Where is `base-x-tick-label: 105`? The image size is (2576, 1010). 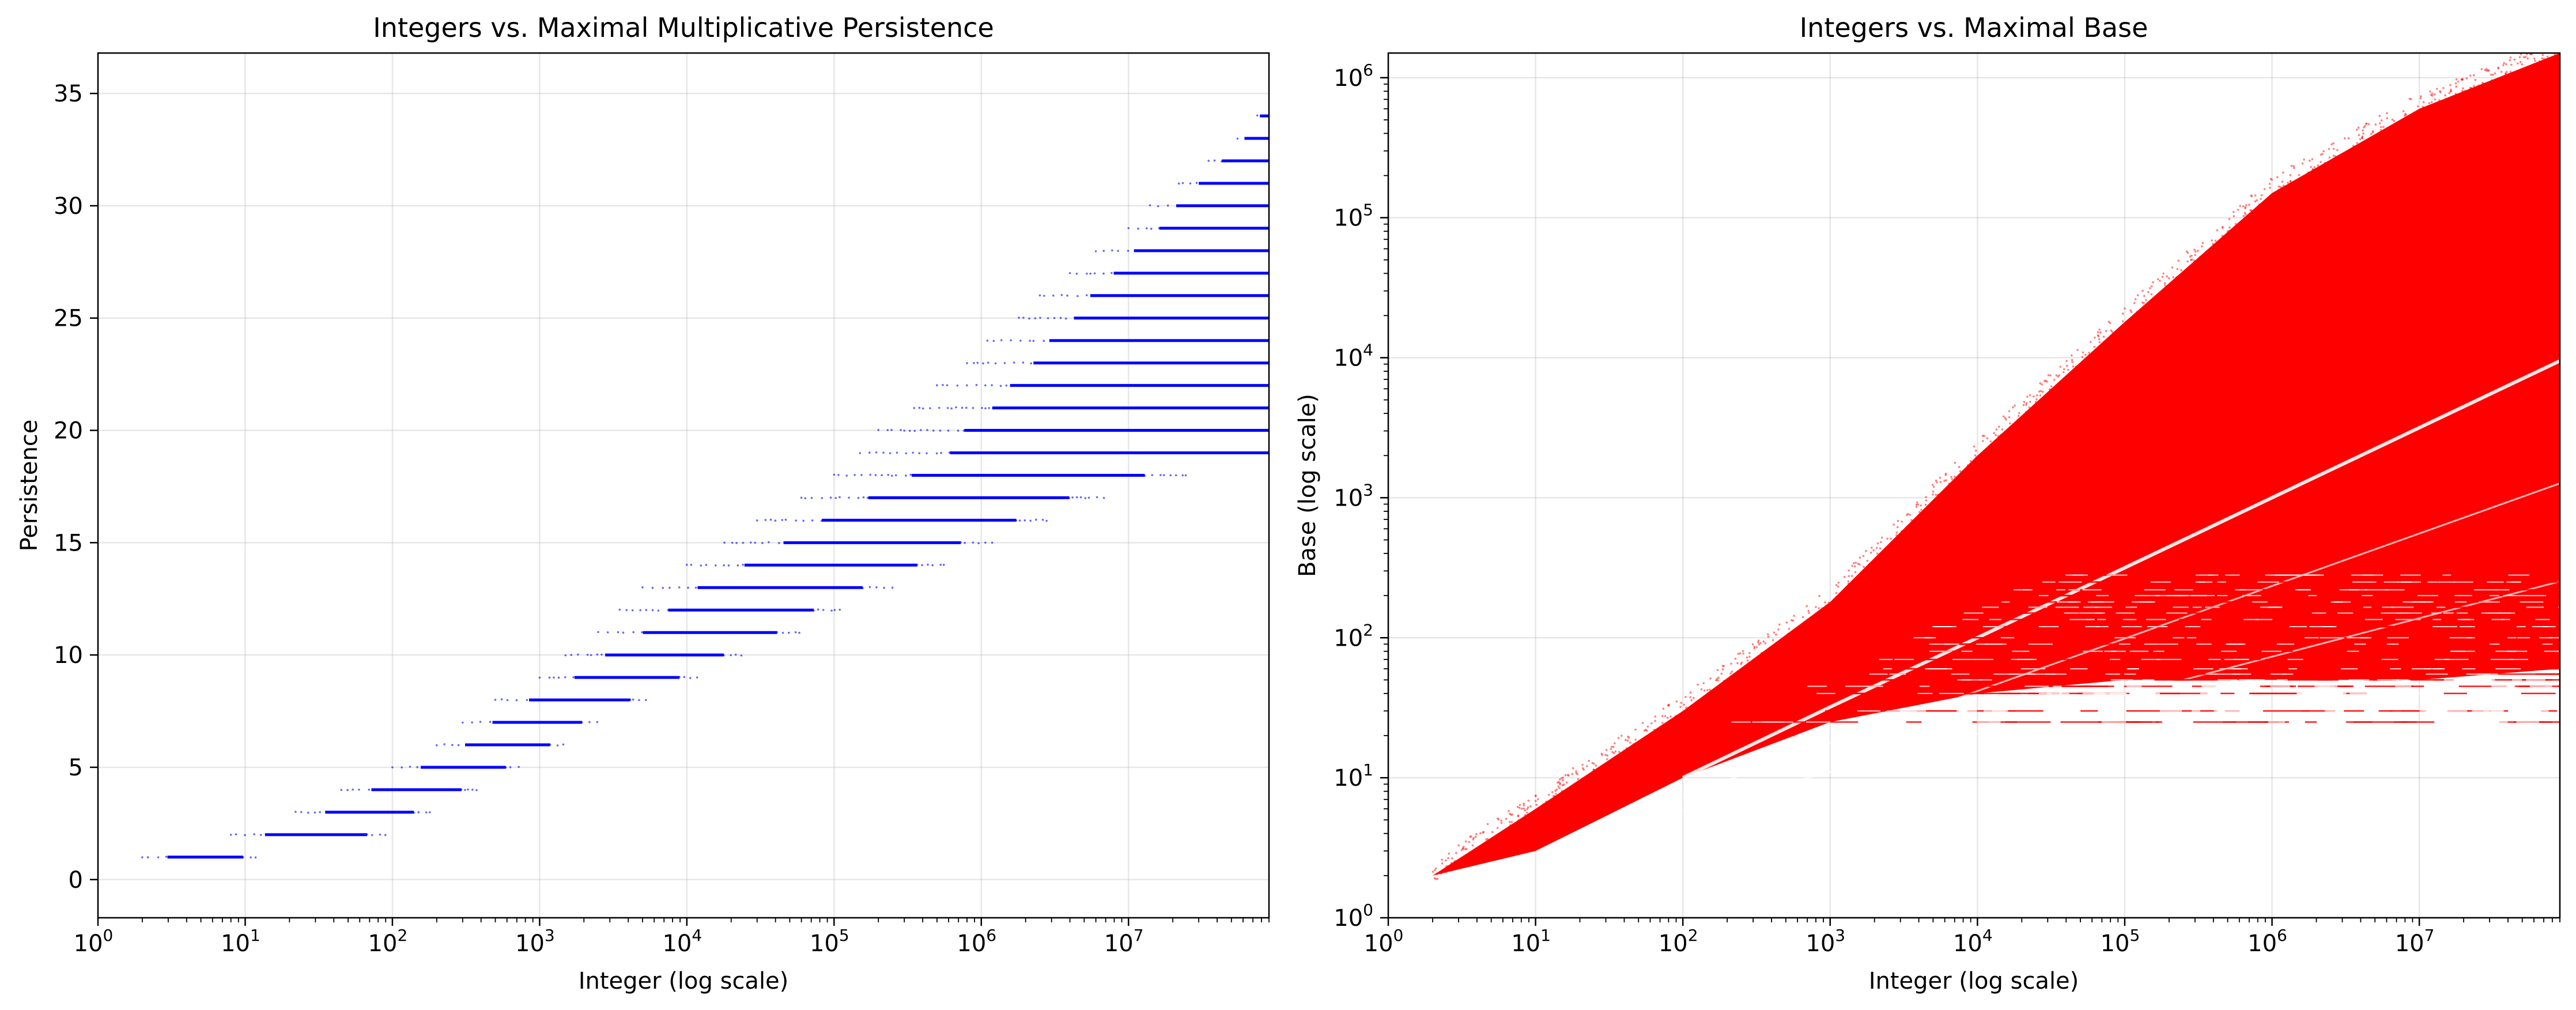 base-x-tick-label: 105 is located at coordinates (2120, 941).